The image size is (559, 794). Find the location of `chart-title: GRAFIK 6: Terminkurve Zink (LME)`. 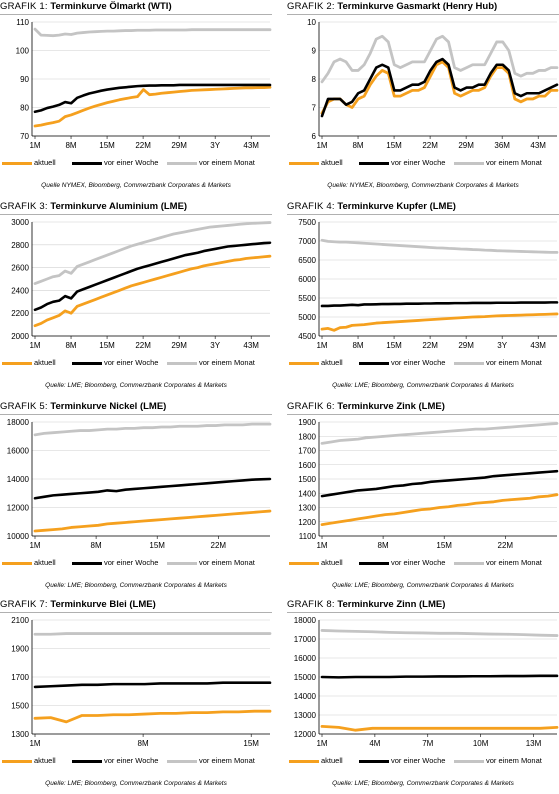

chart-title: GRAFIK 6: Terminkurve Zink (LME) is located at coordinates (366, 407).